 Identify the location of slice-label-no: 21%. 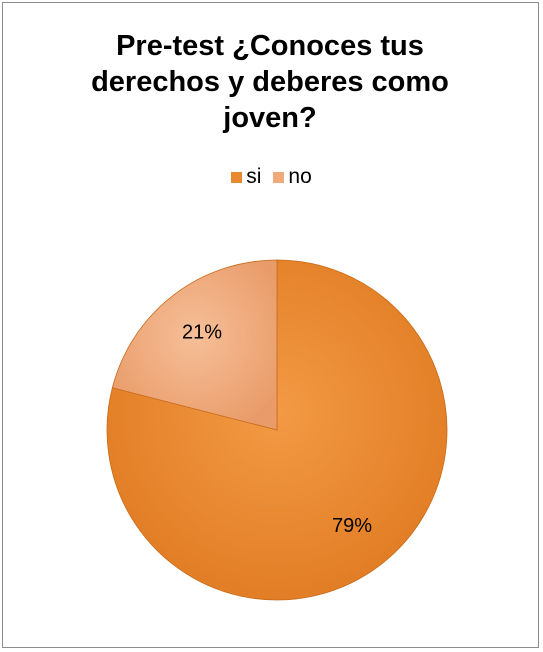
(202, 333).